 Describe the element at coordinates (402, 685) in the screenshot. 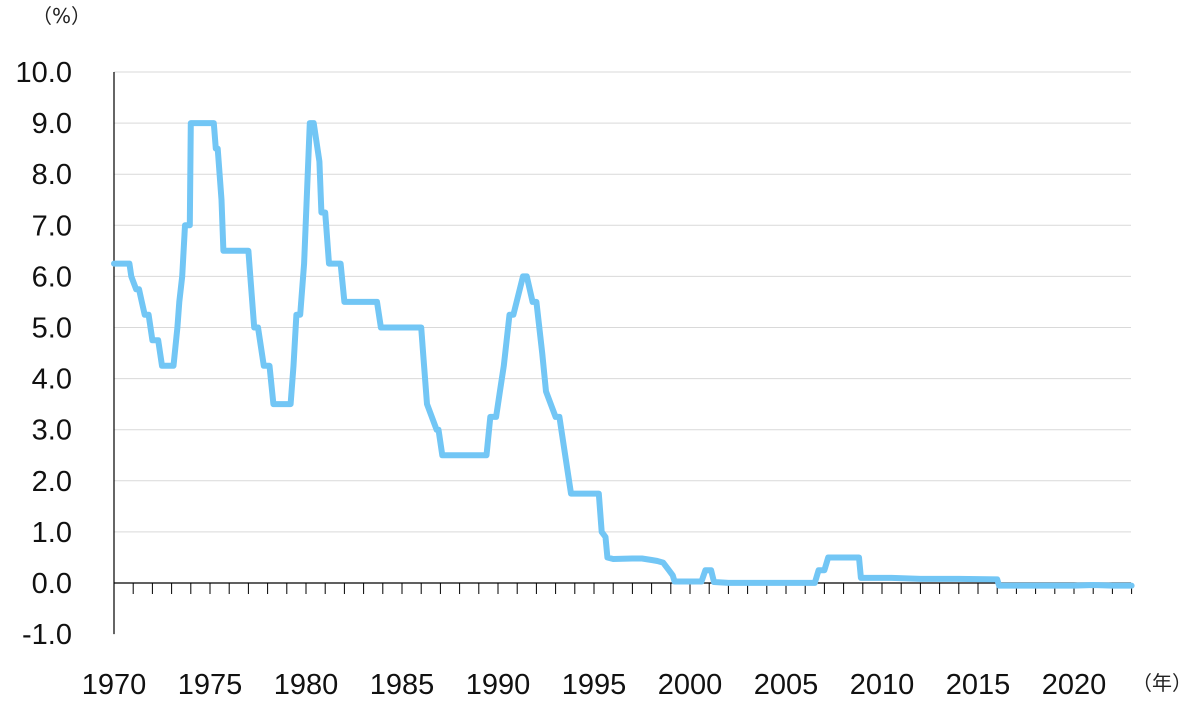

I see `x-tick-label: 1985` at that location.